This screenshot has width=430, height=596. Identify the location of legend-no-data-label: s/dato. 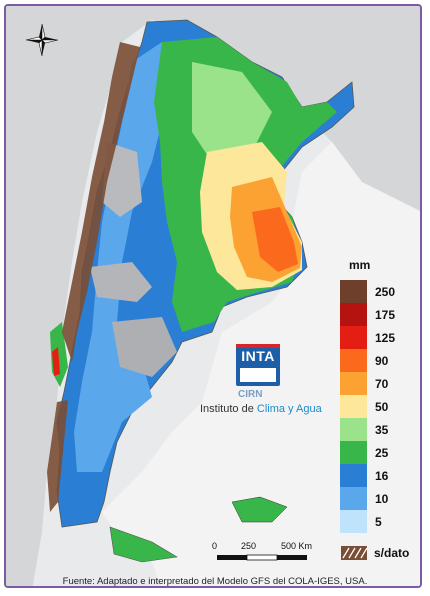
(392, 553).